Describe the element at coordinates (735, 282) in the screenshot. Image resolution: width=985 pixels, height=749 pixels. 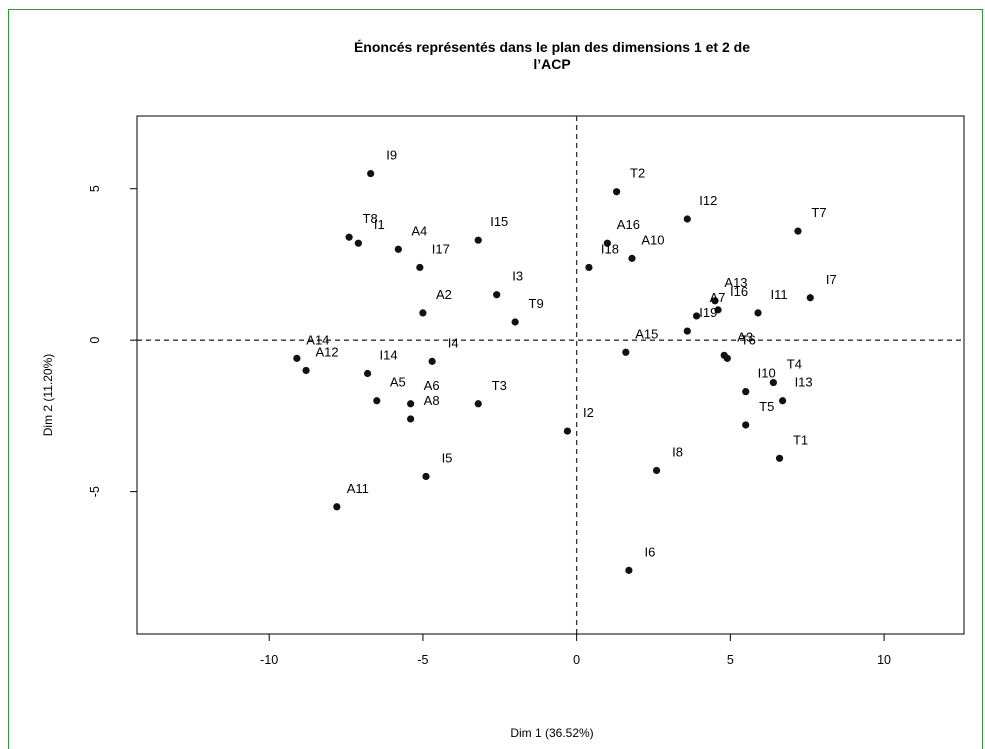
I see `point-label: A13` at that location.